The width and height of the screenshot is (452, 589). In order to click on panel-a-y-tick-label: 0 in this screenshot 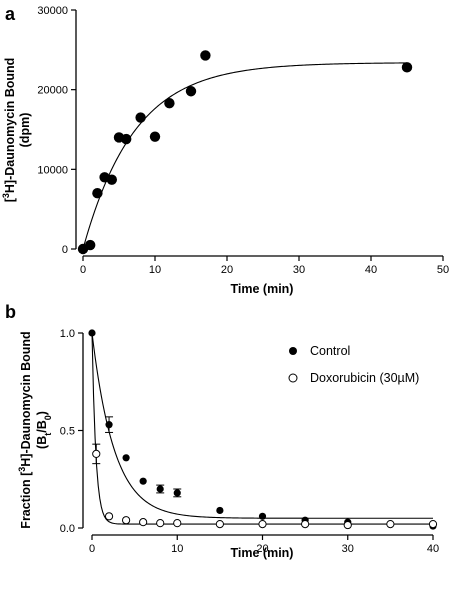, I will do `click(65, 250)`.